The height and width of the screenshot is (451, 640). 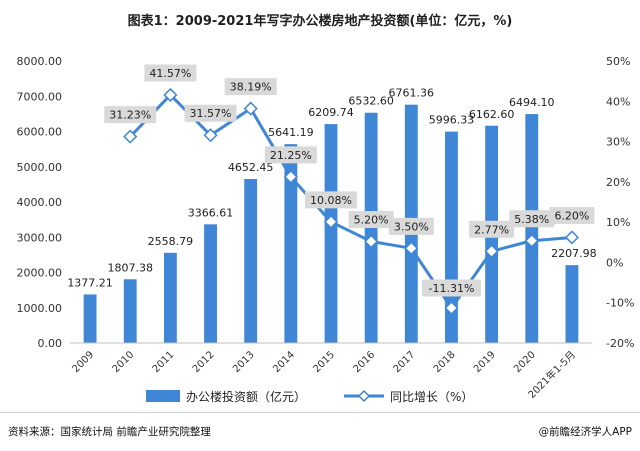 I want to click on growth-label: 2.77%, so click(x=492, y=229).